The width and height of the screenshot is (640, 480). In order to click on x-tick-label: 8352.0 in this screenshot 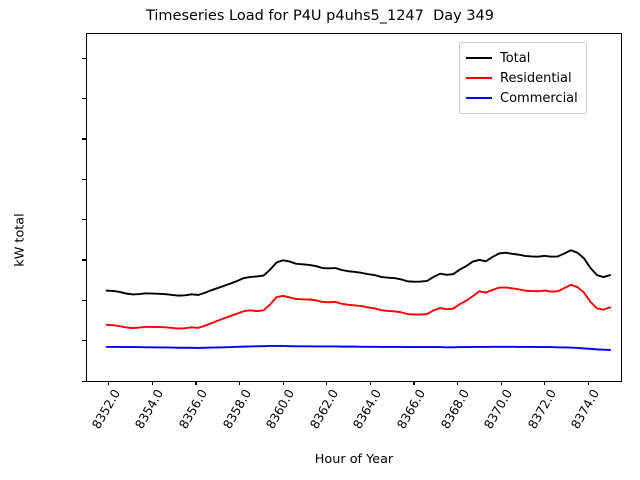, I will do `click(106, 409)`.